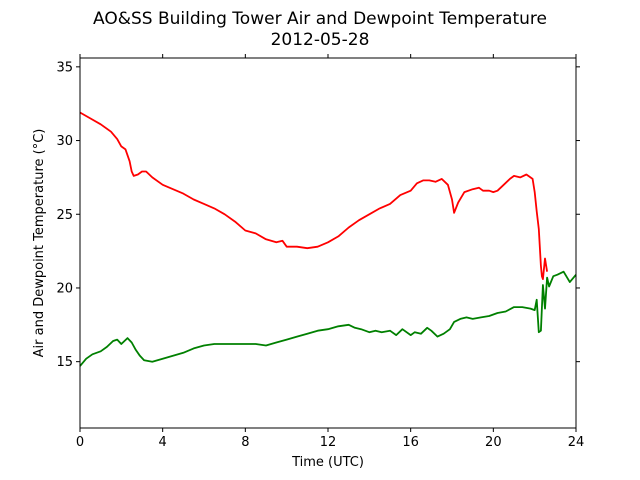 This screenshot has height=480, width=640. I want to click on x-tick-label: 0, so click(80, 442).